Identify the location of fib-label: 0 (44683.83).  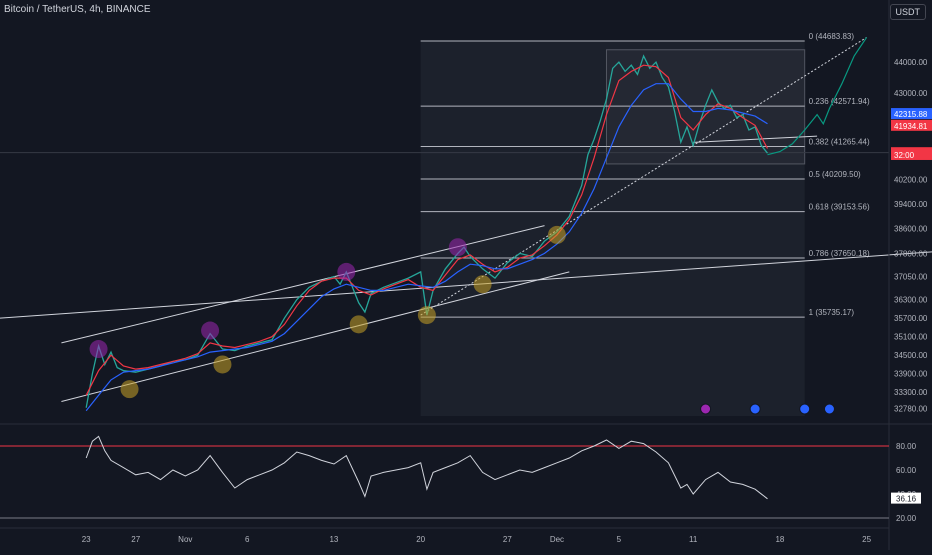
(832, 36).